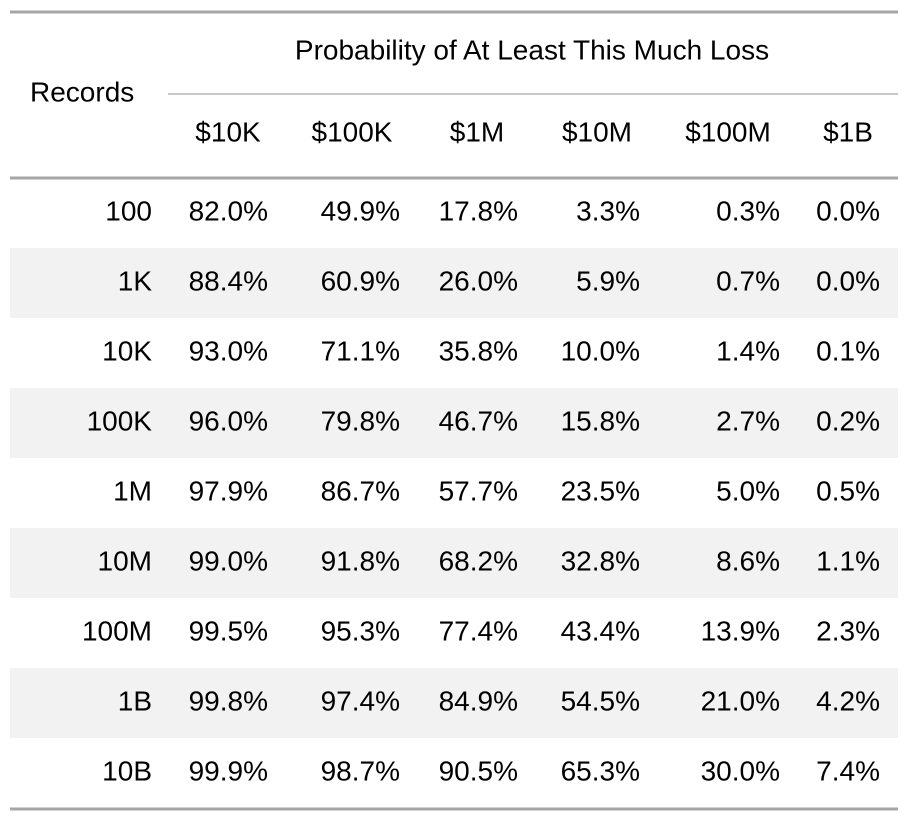  I want to click on cell: 65.3%, so click(600, 770).